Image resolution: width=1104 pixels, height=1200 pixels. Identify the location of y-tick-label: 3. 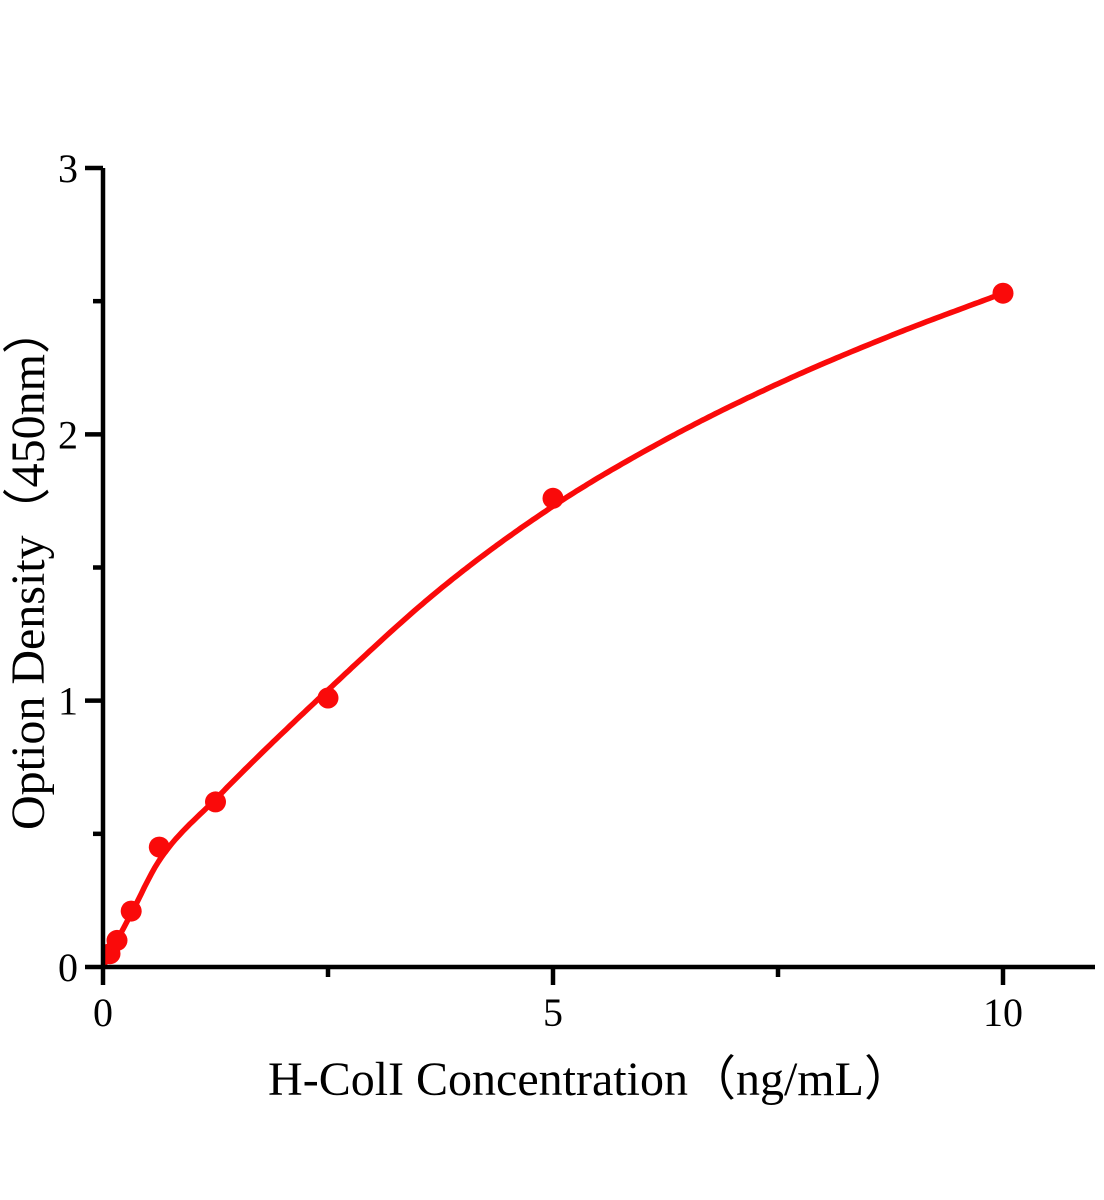
(68, 168).